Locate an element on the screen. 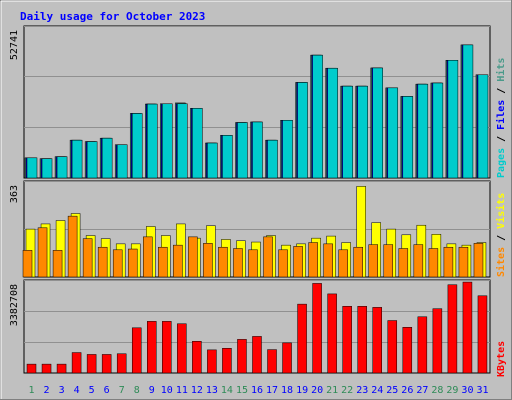 The image size is (512, 400). x-tick-label: 18 is located at coordinates (287, 390).